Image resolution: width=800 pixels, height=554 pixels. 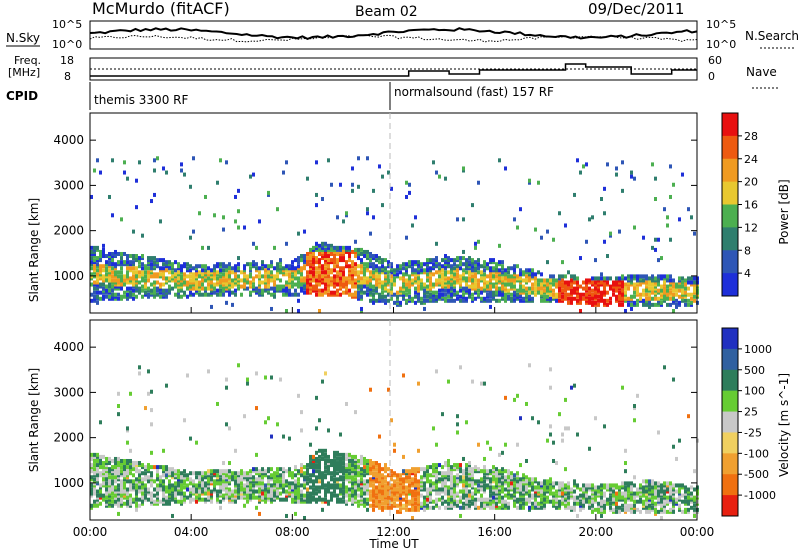 I want to click on cpid-segment-2: normalsound (fast) 157 RF, so click(x=474, y=92).